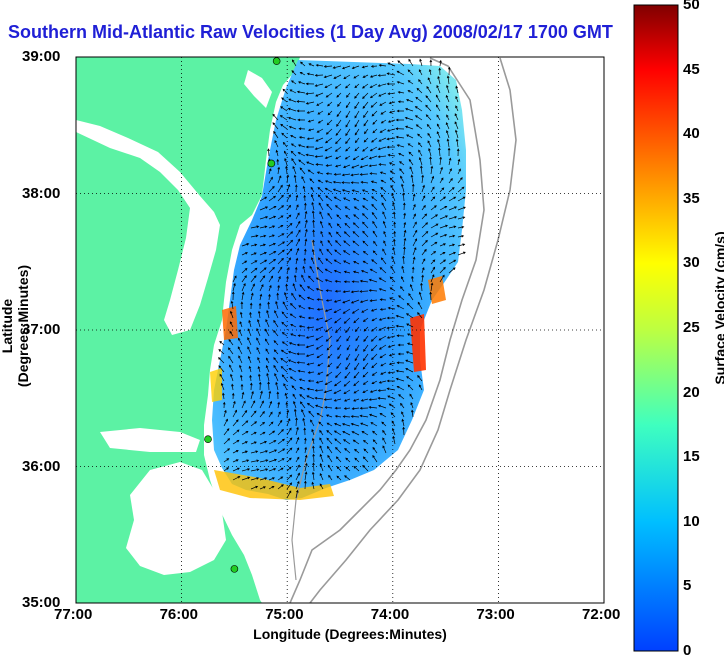 This screenshot has height=659, width=724. Describe the element at coordinates (271, 163) in the screenshot. I see `radar-station-marker` at that location.